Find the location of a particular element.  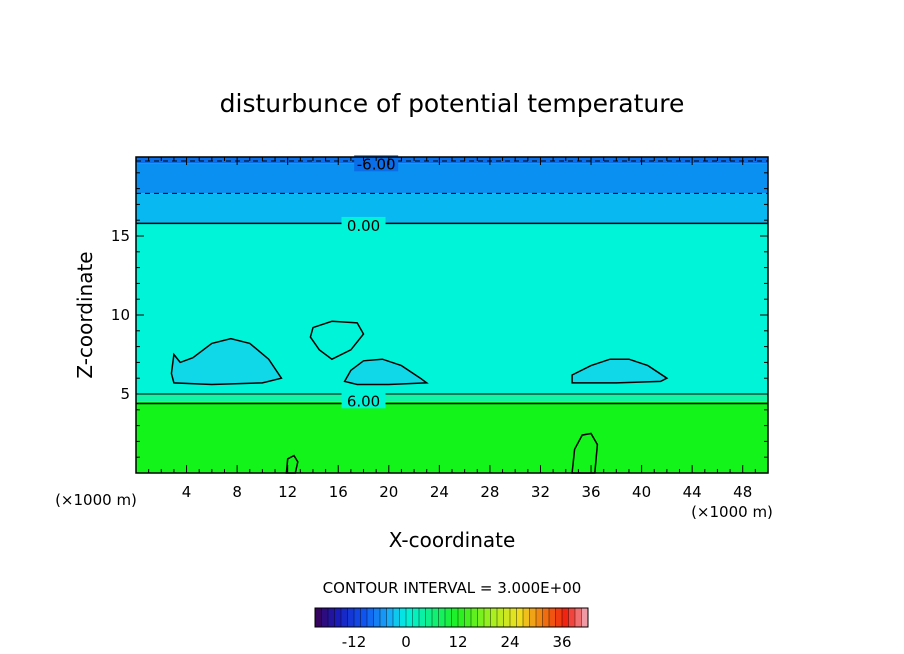

x-tick-label: 36 is located at coordinates (590, 492).